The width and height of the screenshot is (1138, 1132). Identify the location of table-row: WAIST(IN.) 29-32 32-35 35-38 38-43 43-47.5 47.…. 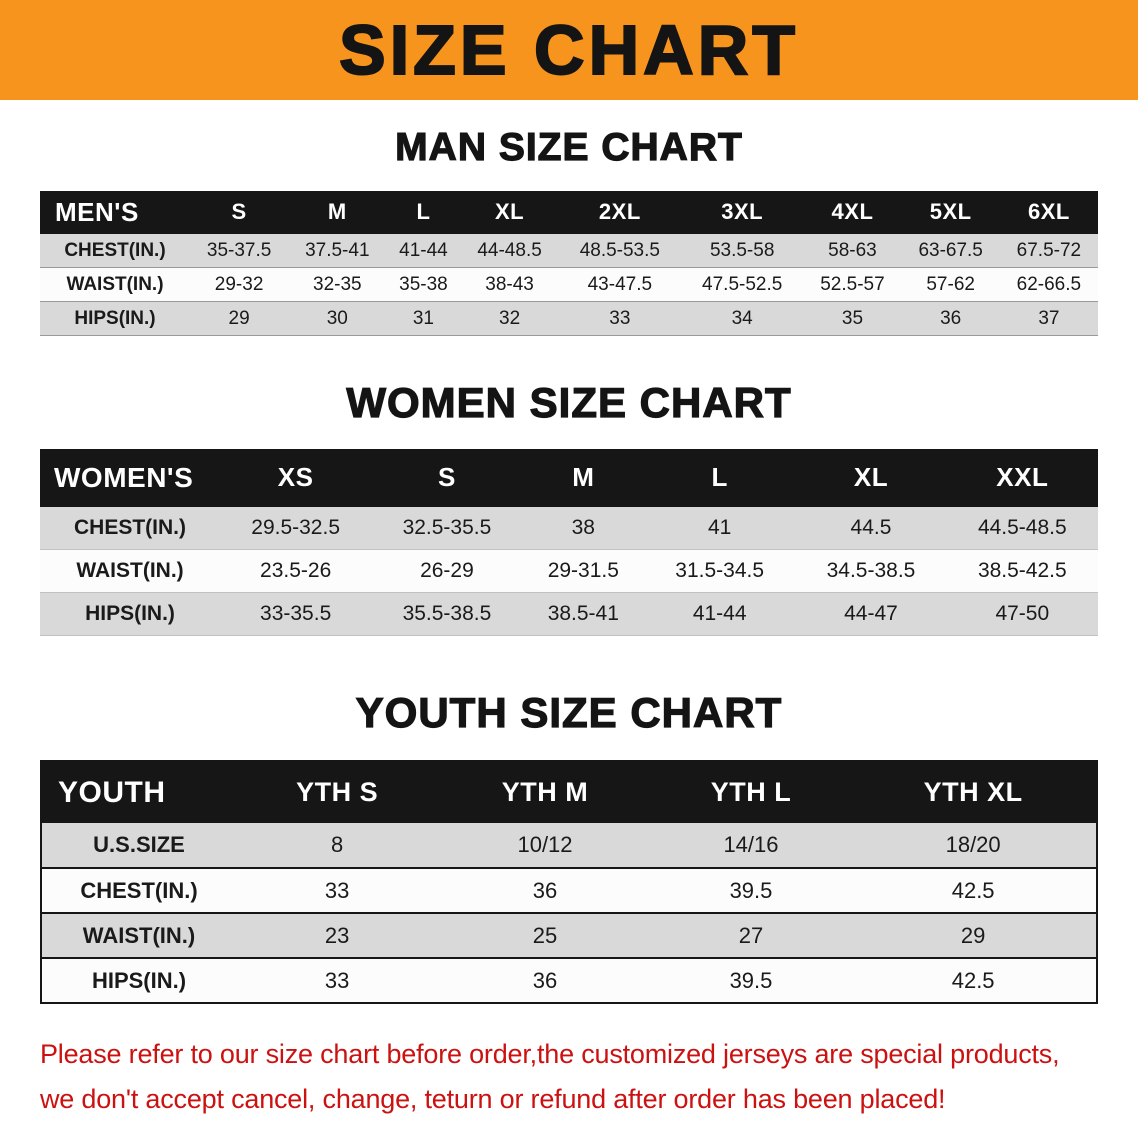
(569, 284).